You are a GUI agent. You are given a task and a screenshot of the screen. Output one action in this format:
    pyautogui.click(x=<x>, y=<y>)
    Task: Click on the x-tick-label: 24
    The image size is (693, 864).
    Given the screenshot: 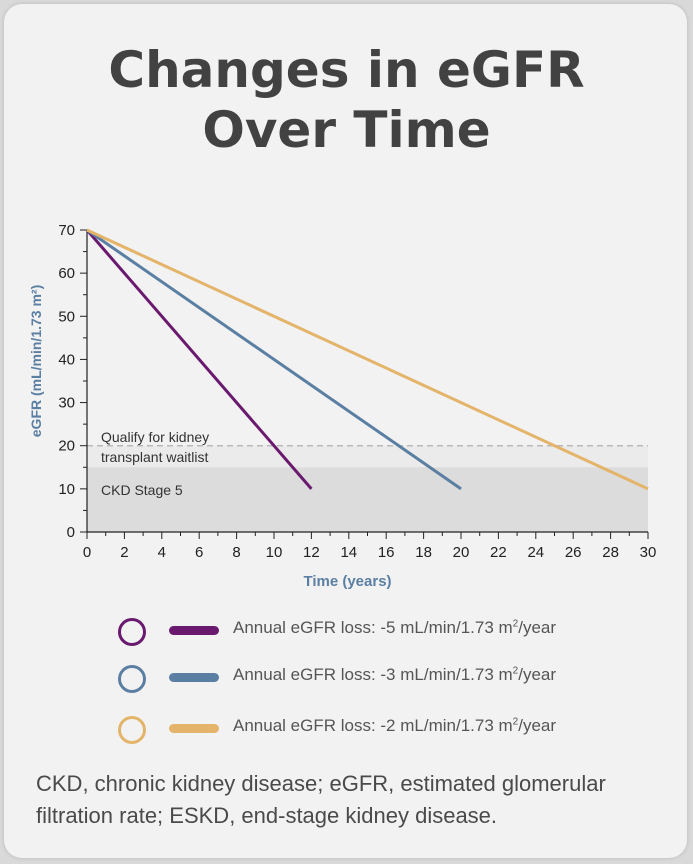 What is the action you would take?
    pyautogui.click(x=535, y=552)
    